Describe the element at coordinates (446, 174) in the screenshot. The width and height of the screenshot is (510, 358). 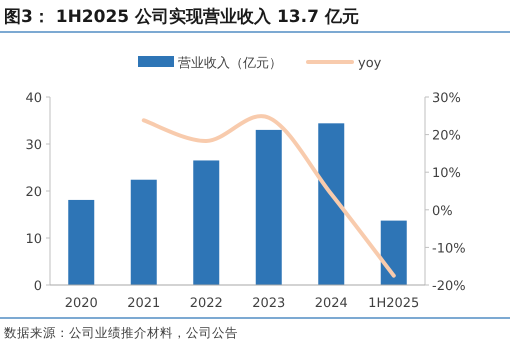
I see `y2-tick-label: 10%` at that location.